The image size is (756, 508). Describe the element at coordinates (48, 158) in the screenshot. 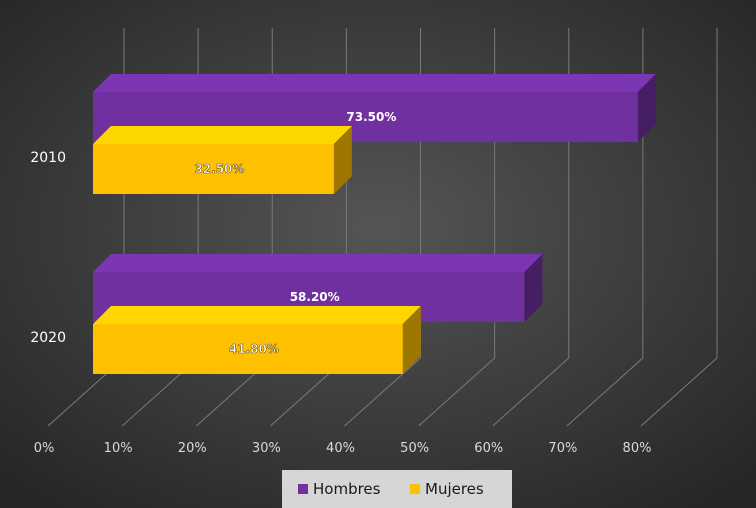

I see `category-label: 2010` at that location.